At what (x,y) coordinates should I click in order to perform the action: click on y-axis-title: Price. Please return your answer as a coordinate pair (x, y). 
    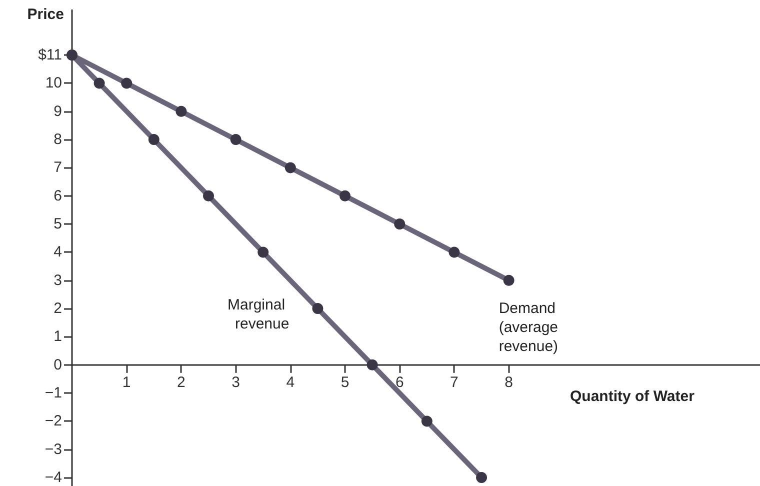
    Looking at the image, I should click on (45, 14).